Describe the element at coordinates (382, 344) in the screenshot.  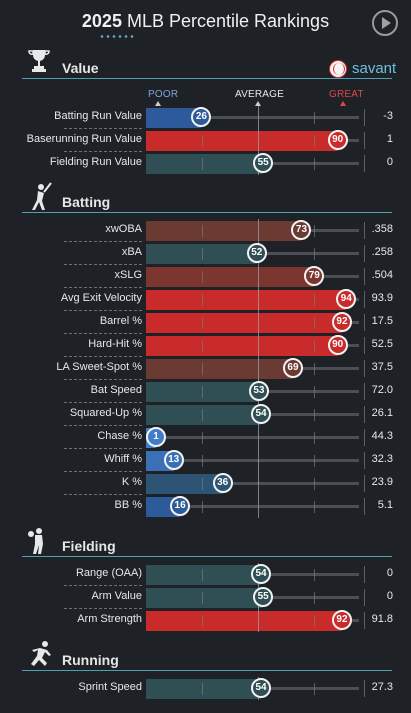
I see `metric-value: 52.5` at that location.